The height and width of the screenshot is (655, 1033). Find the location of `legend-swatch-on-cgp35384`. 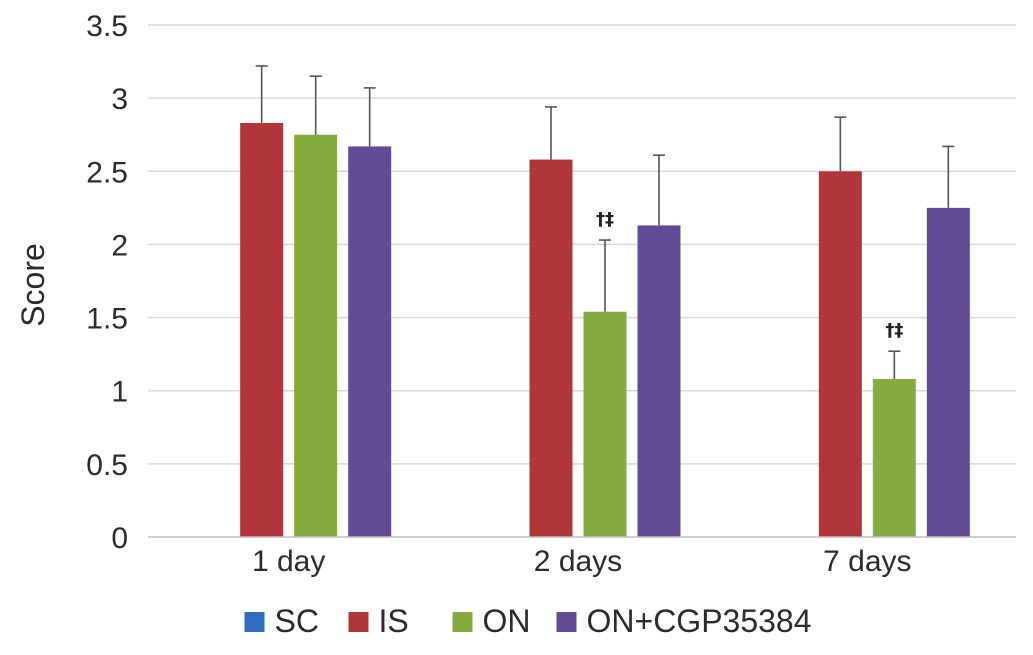

legend-swatch-on-cgp35384 is located at coordinates (566, 622).